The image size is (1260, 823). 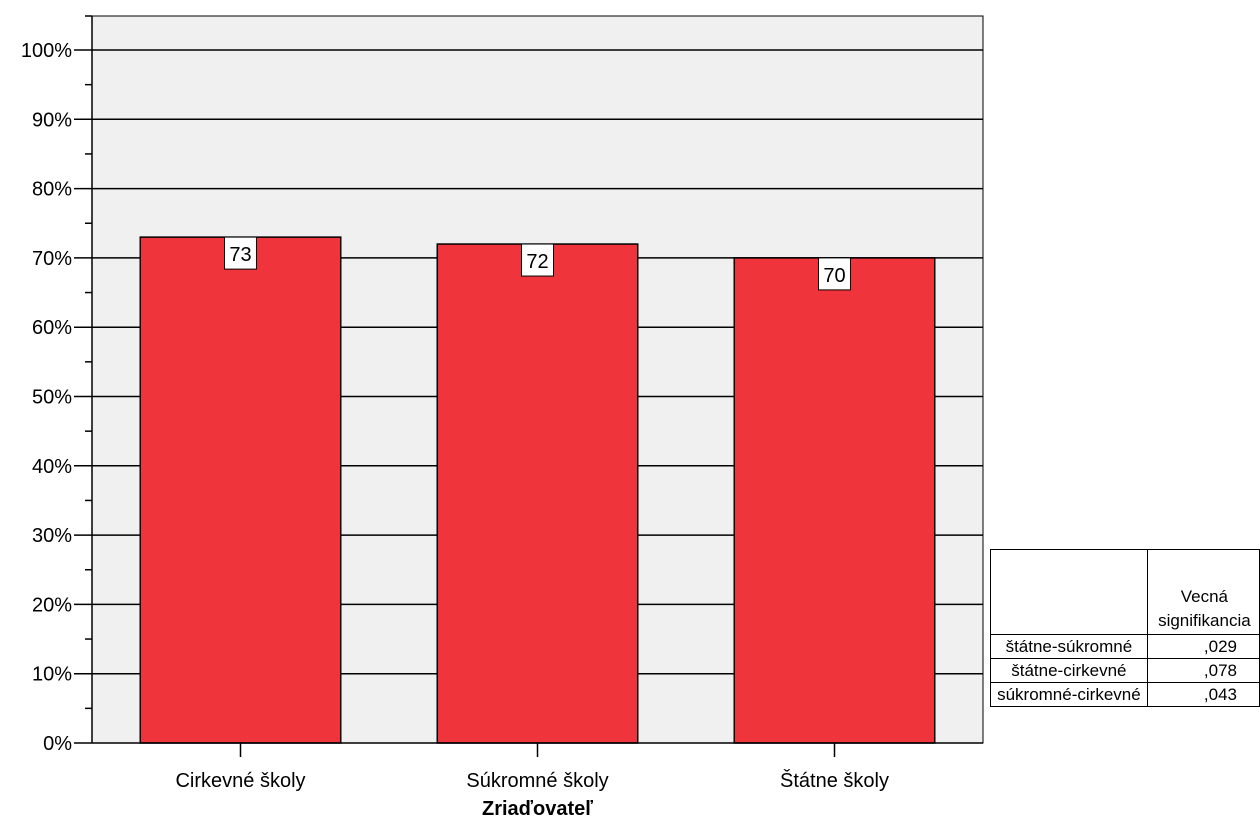 I want to click on row-value: ,029, so click(x=1203, y=646).